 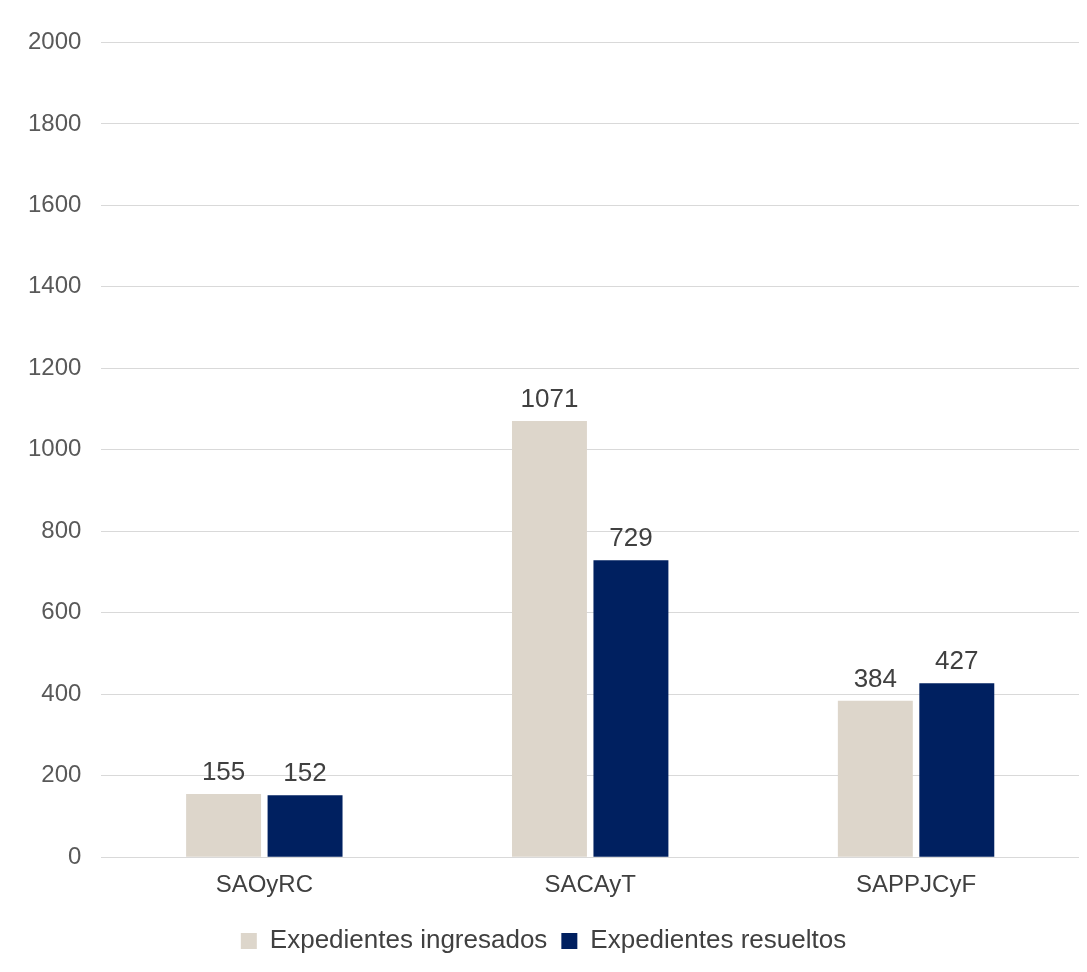 What do you see at coordinates (408, 939) in the screenshot?
I see `legend-label: Expedientes ingresados` at bounding box center [408, 939].